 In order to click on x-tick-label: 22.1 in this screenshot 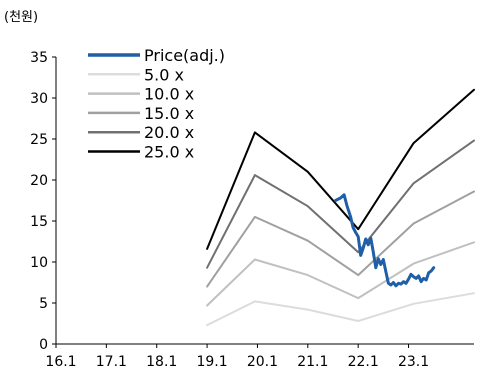, I will do `click(363, 362)`.